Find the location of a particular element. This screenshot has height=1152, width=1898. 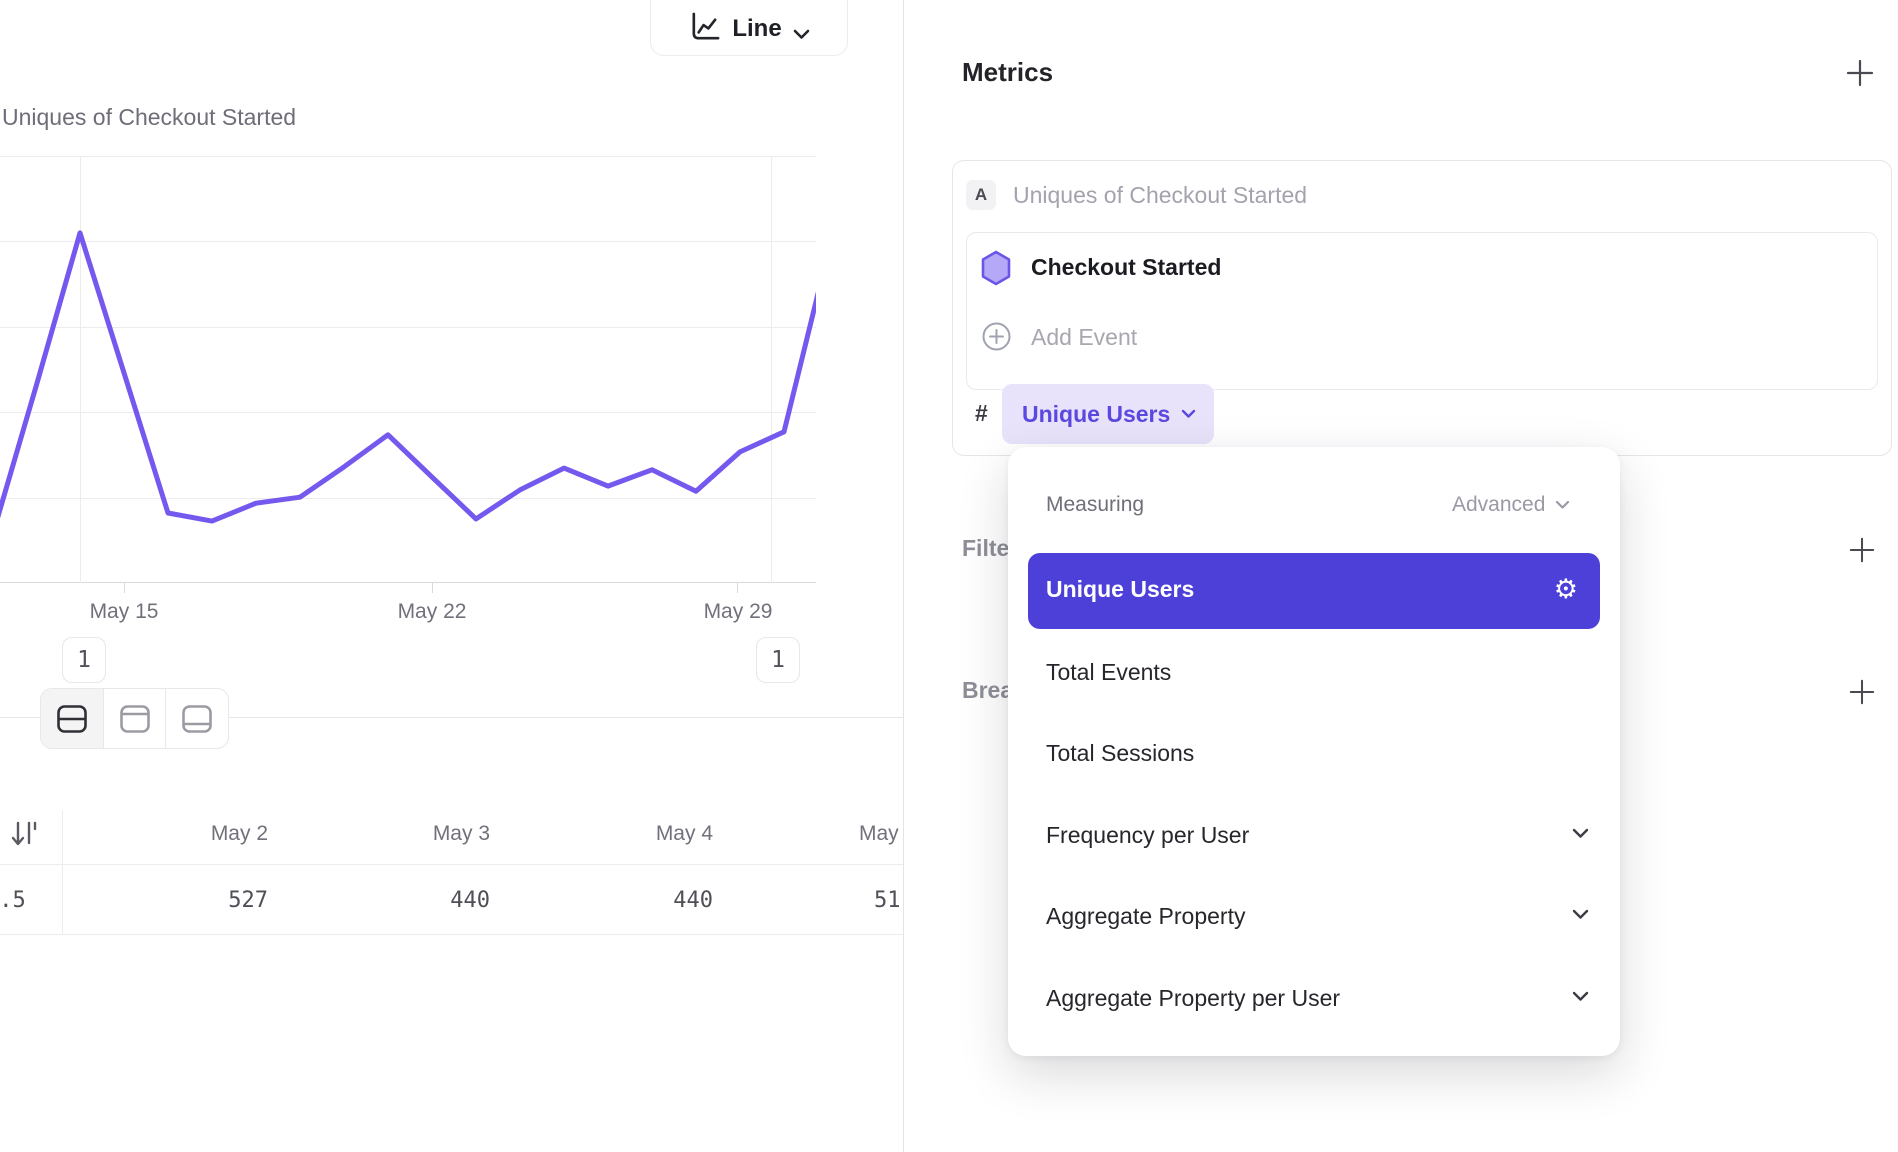

chart-type-label: Line is located at coordinates (757, 28).